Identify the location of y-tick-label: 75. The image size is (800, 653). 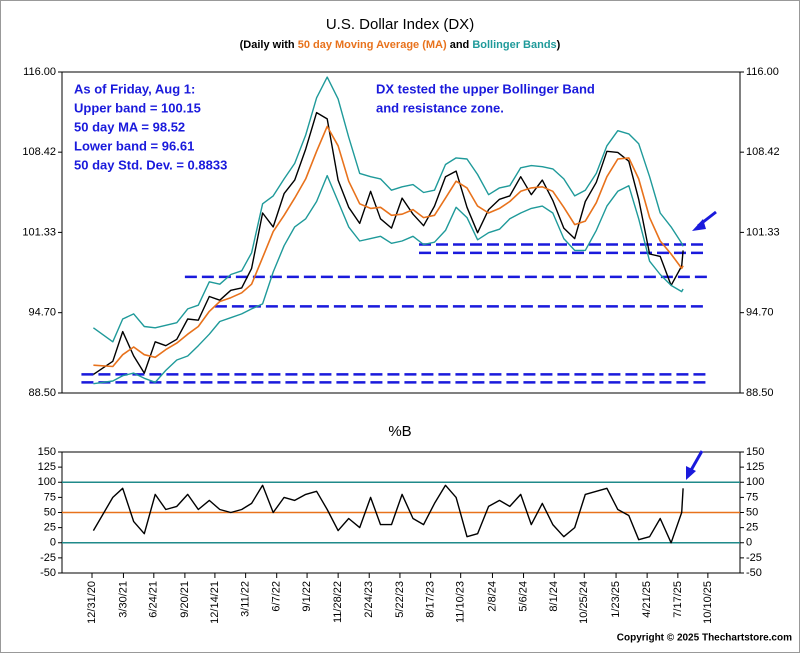
(50, 497).